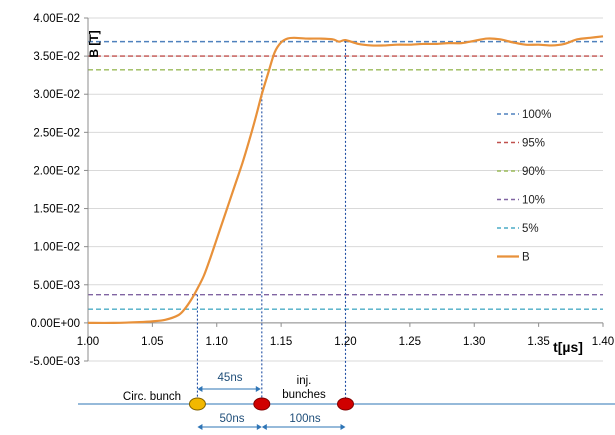  I want to click on y-tick-label-7: 3.00E-02, so click(56, 95).